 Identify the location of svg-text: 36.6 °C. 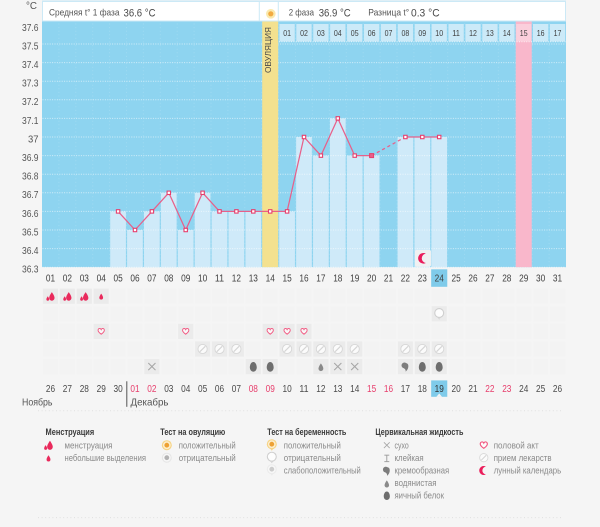
(140, 13).